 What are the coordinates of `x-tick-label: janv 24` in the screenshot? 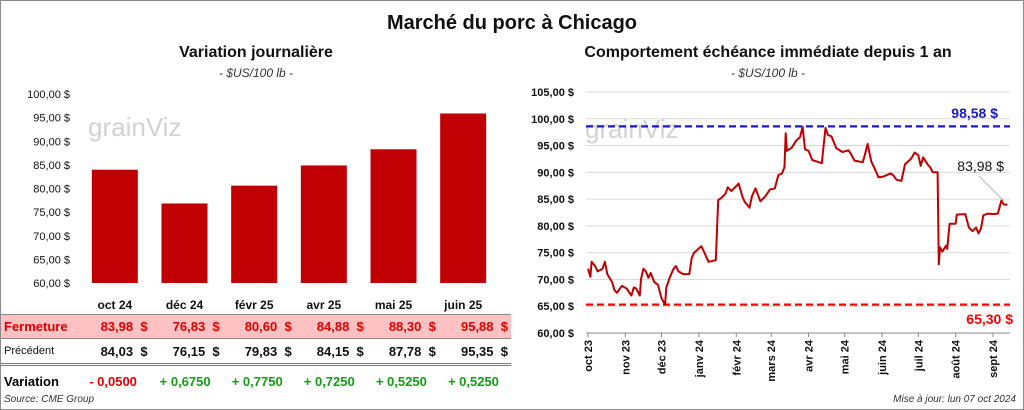 It's located at (700, 358).